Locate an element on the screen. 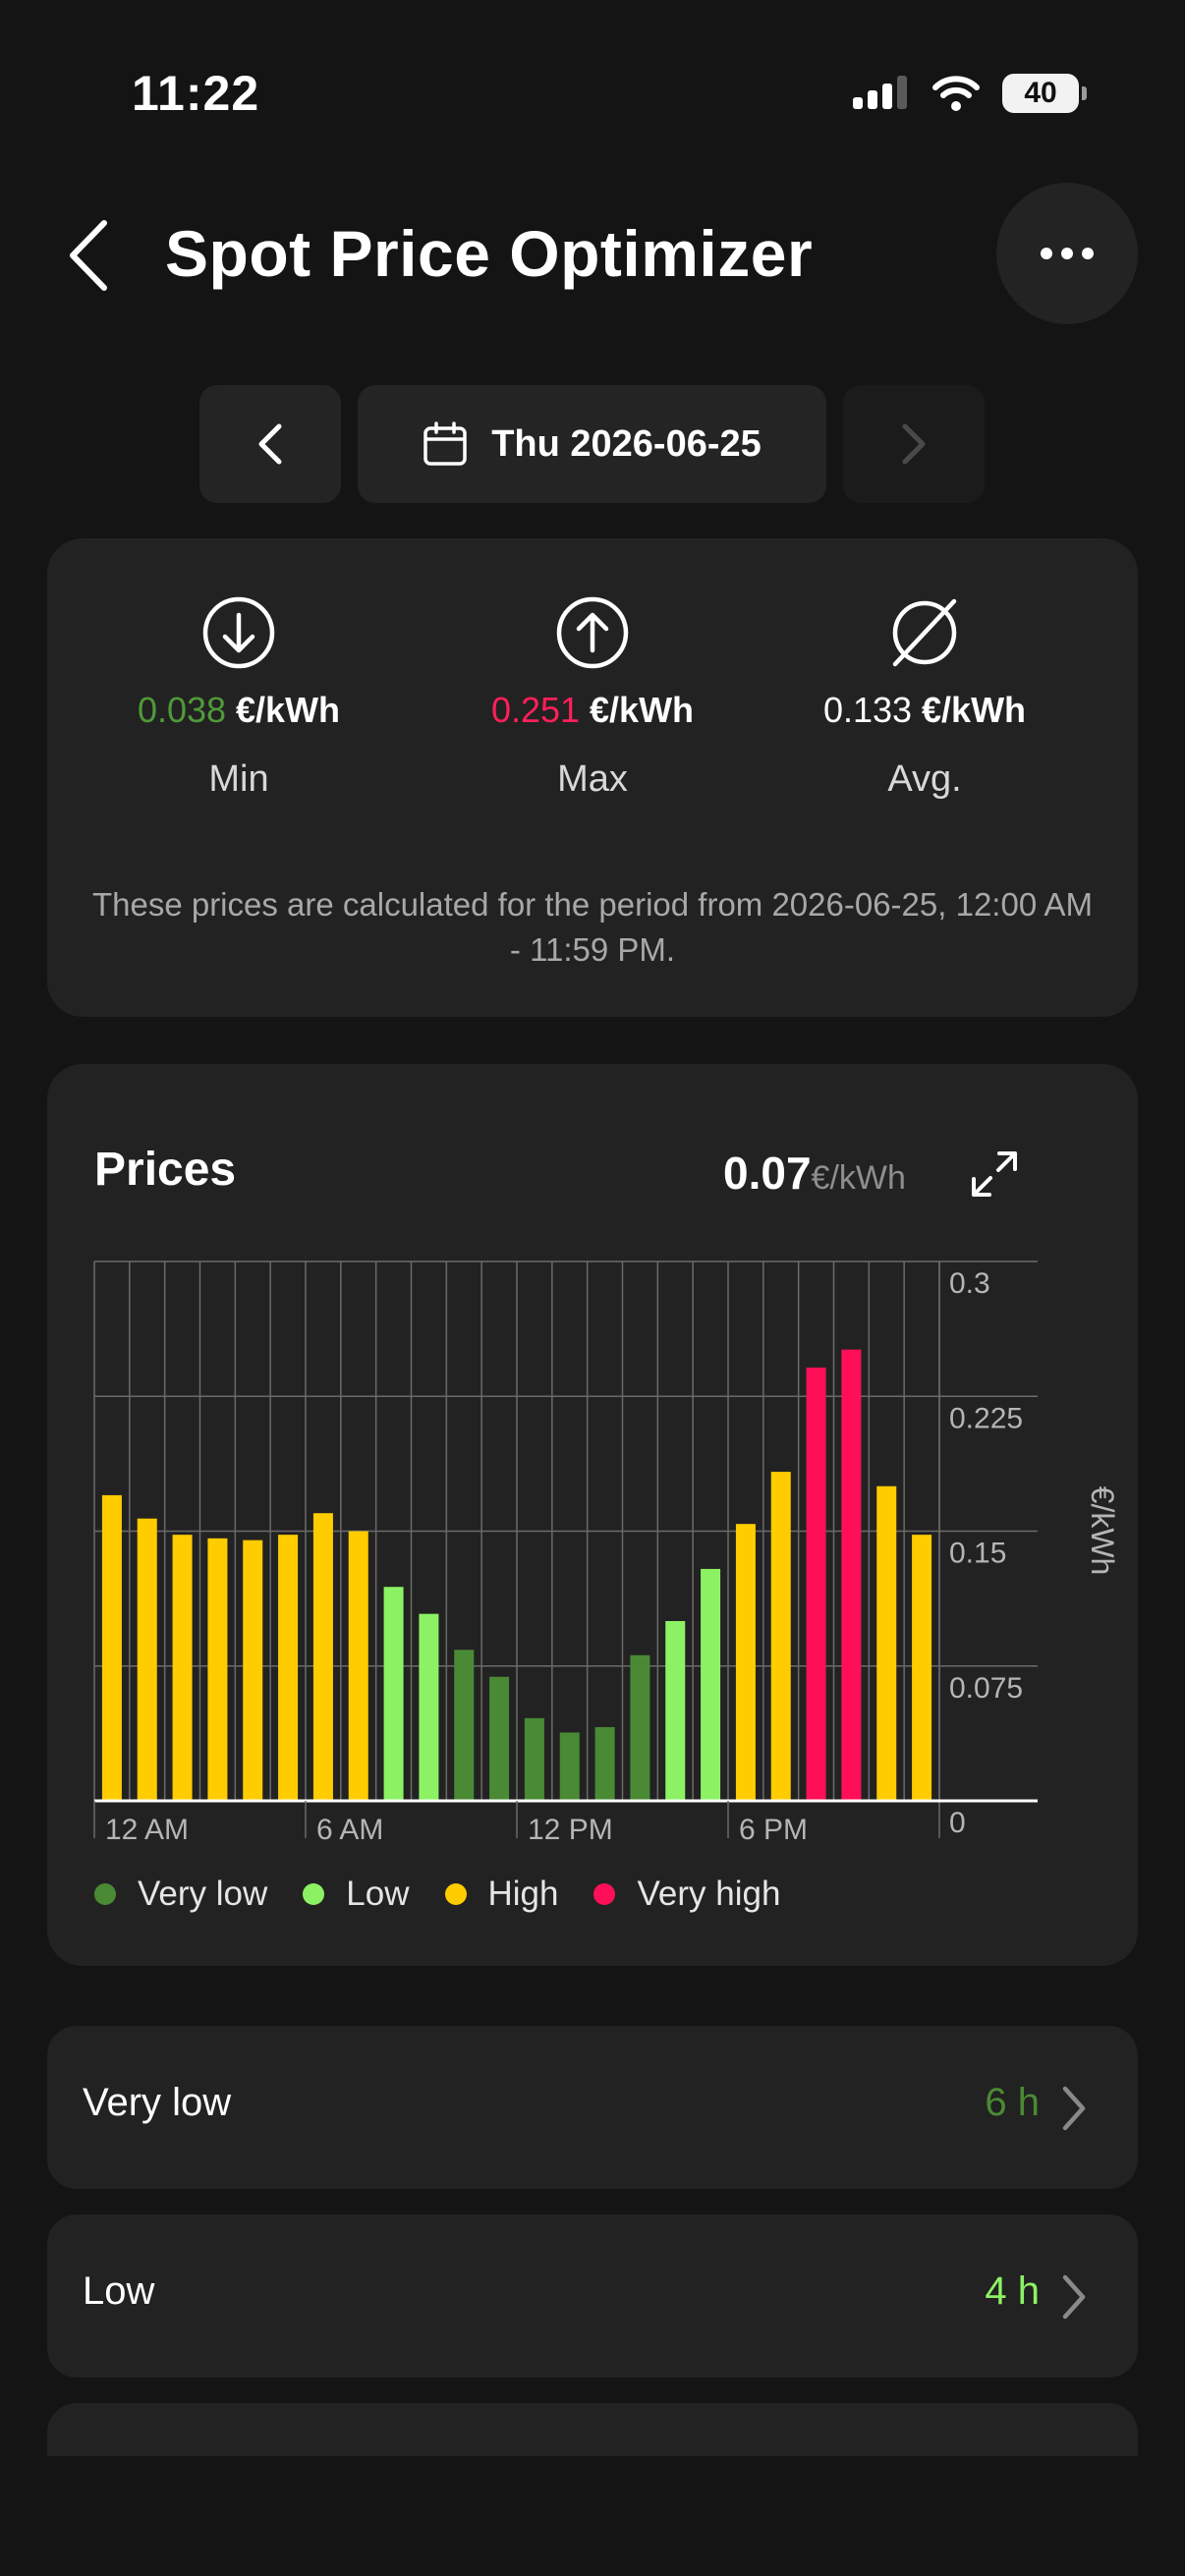  category-hours: 6 h is located at coordinates (1013, 2102).